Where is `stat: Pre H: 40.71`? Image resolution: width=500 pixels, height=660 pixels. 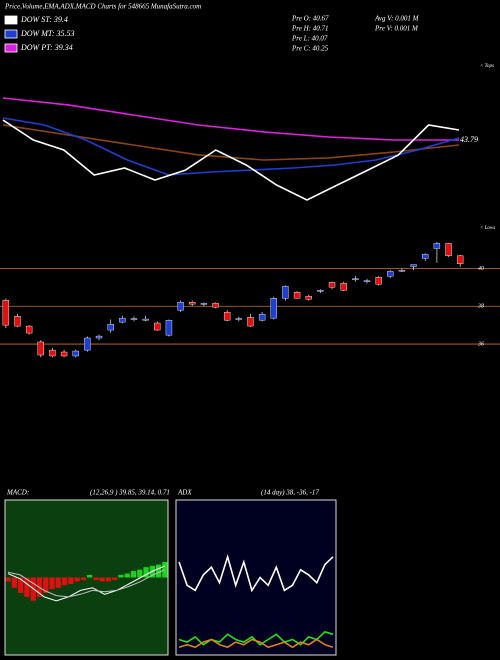
stat: Pre H: 40.71 is located at coordinates (309, 29).